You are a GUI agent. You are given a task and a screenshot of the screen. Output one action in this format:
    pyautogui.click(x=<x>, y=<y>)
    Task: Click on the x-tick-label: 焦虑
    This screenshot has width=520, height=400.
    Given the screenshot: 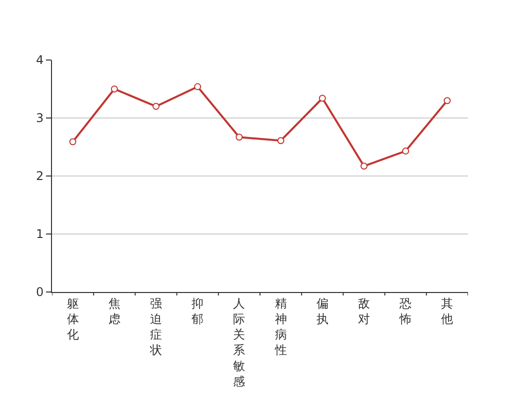 What is the action you would take?
    pyautogui.click(x=114, y=311)
    